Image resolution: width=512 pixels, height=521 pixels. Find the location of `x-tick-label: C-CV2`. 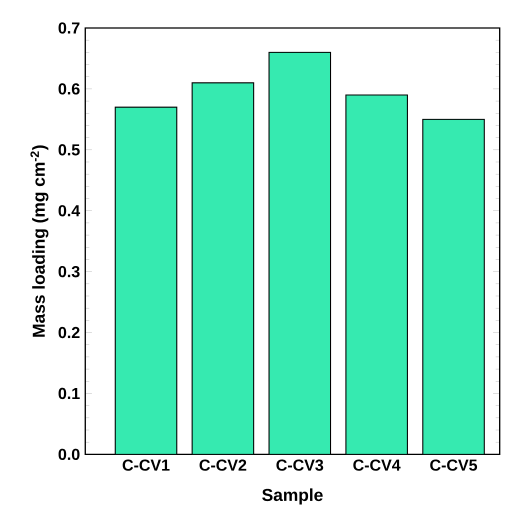

x-tick-label: C-CV2 is located at coordinates (223, 465).